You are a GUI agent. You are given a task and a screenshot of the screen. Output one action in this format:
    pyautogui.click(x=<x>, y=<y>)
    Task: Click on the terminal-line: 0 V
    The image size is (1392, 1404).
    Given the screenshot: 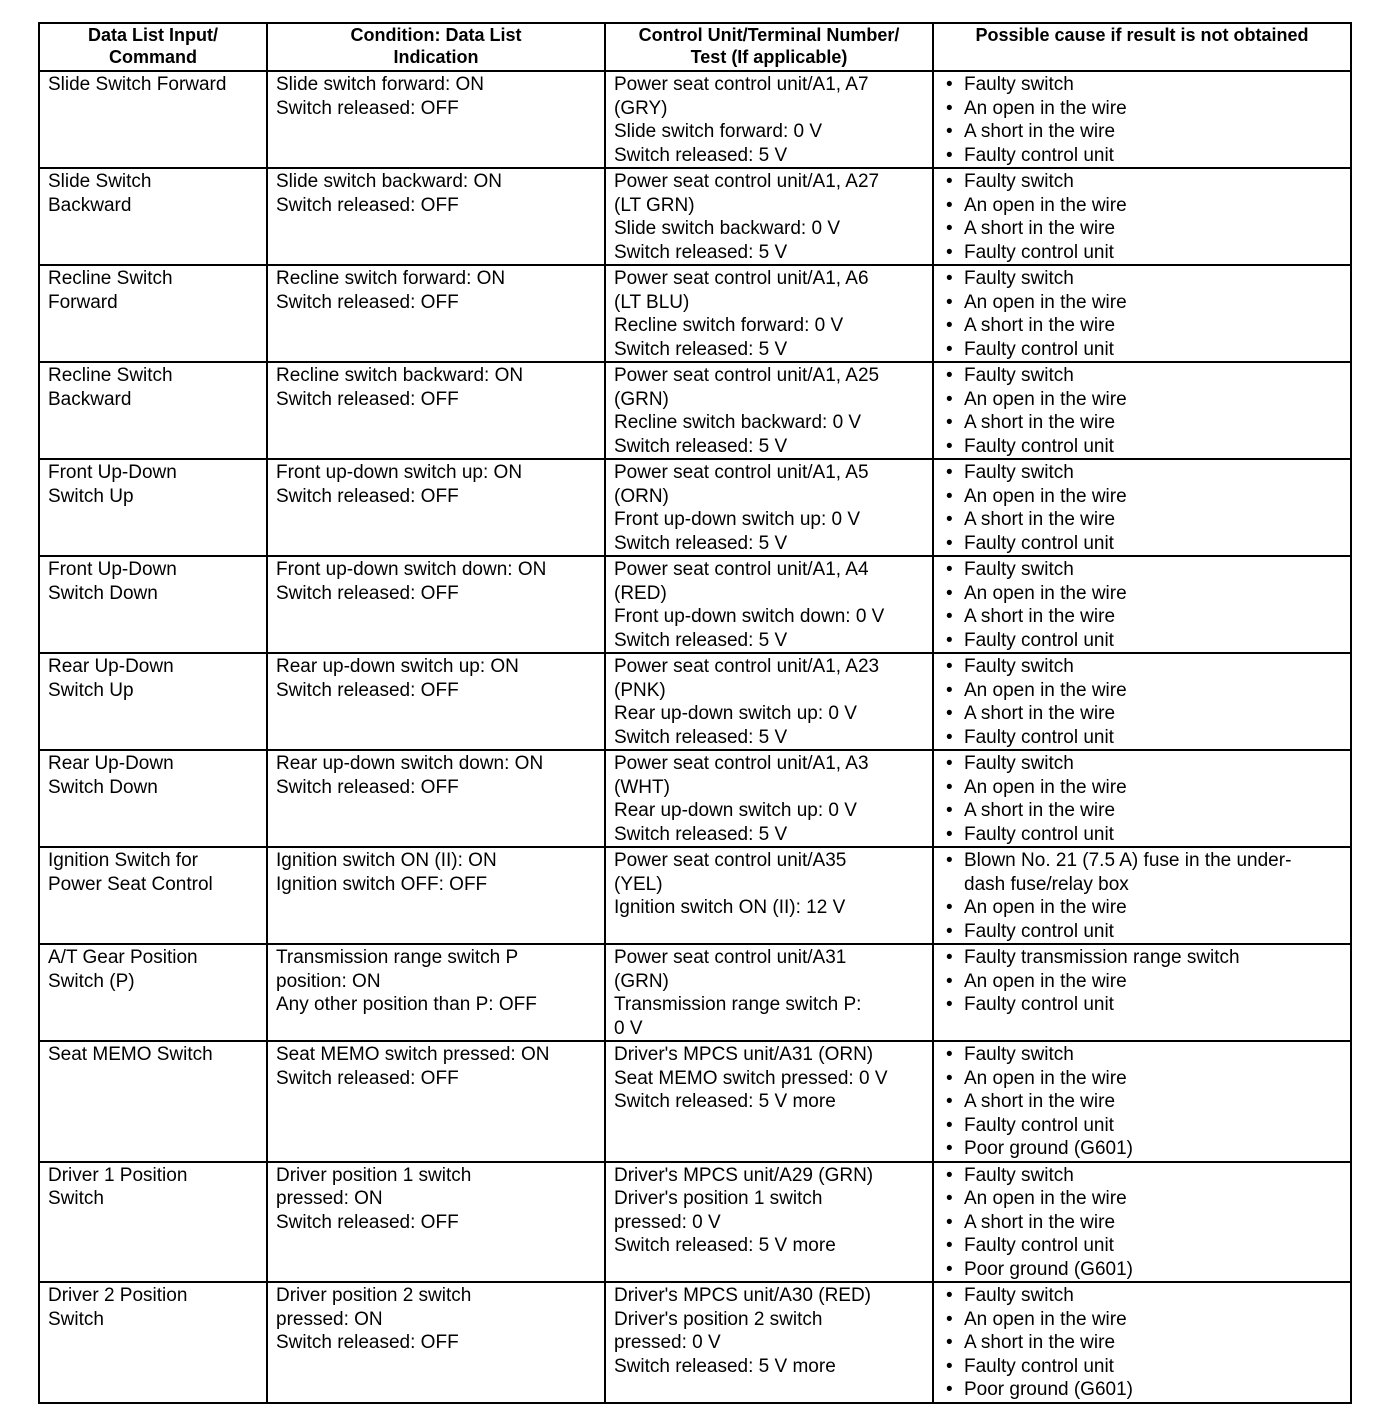 What is the action you would take?
    pyautogui.click(x=628, y=1028)
    